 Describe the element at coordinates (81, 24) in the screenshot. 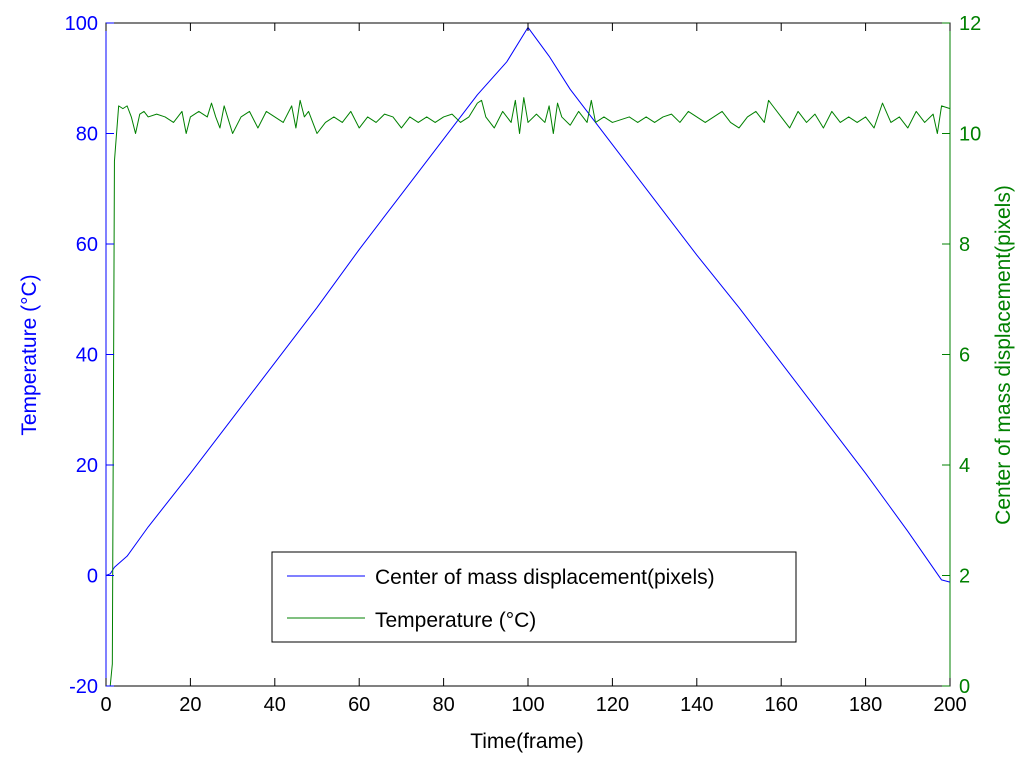

I see `y-left-tick-label: 100` at that location.